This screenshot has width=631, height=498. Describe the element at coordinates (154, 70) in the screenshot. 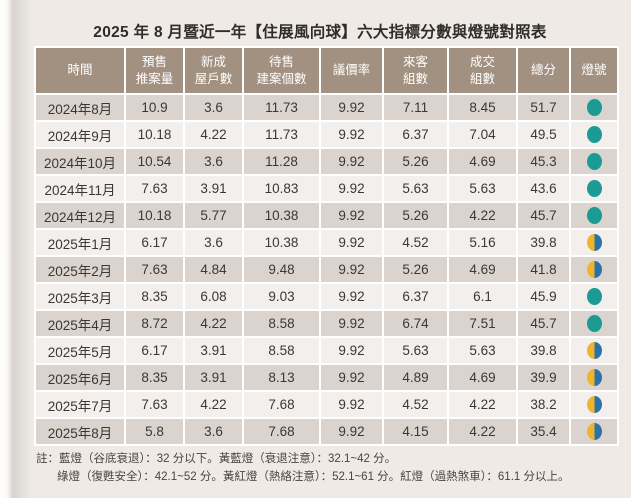

I see `column-header-presale: 預售 推案量` at that location.